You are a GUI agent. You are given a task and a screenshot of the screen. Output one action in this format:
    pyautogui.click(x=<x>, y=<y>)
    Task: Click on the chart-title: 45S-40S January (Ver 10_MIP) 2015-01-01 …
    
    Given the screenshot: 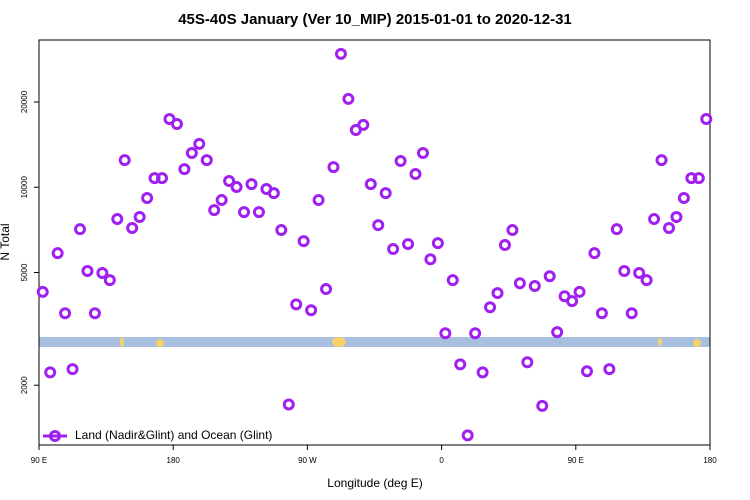 What is the action you would take?
    pyautogui.click(x=375, y=19)
    